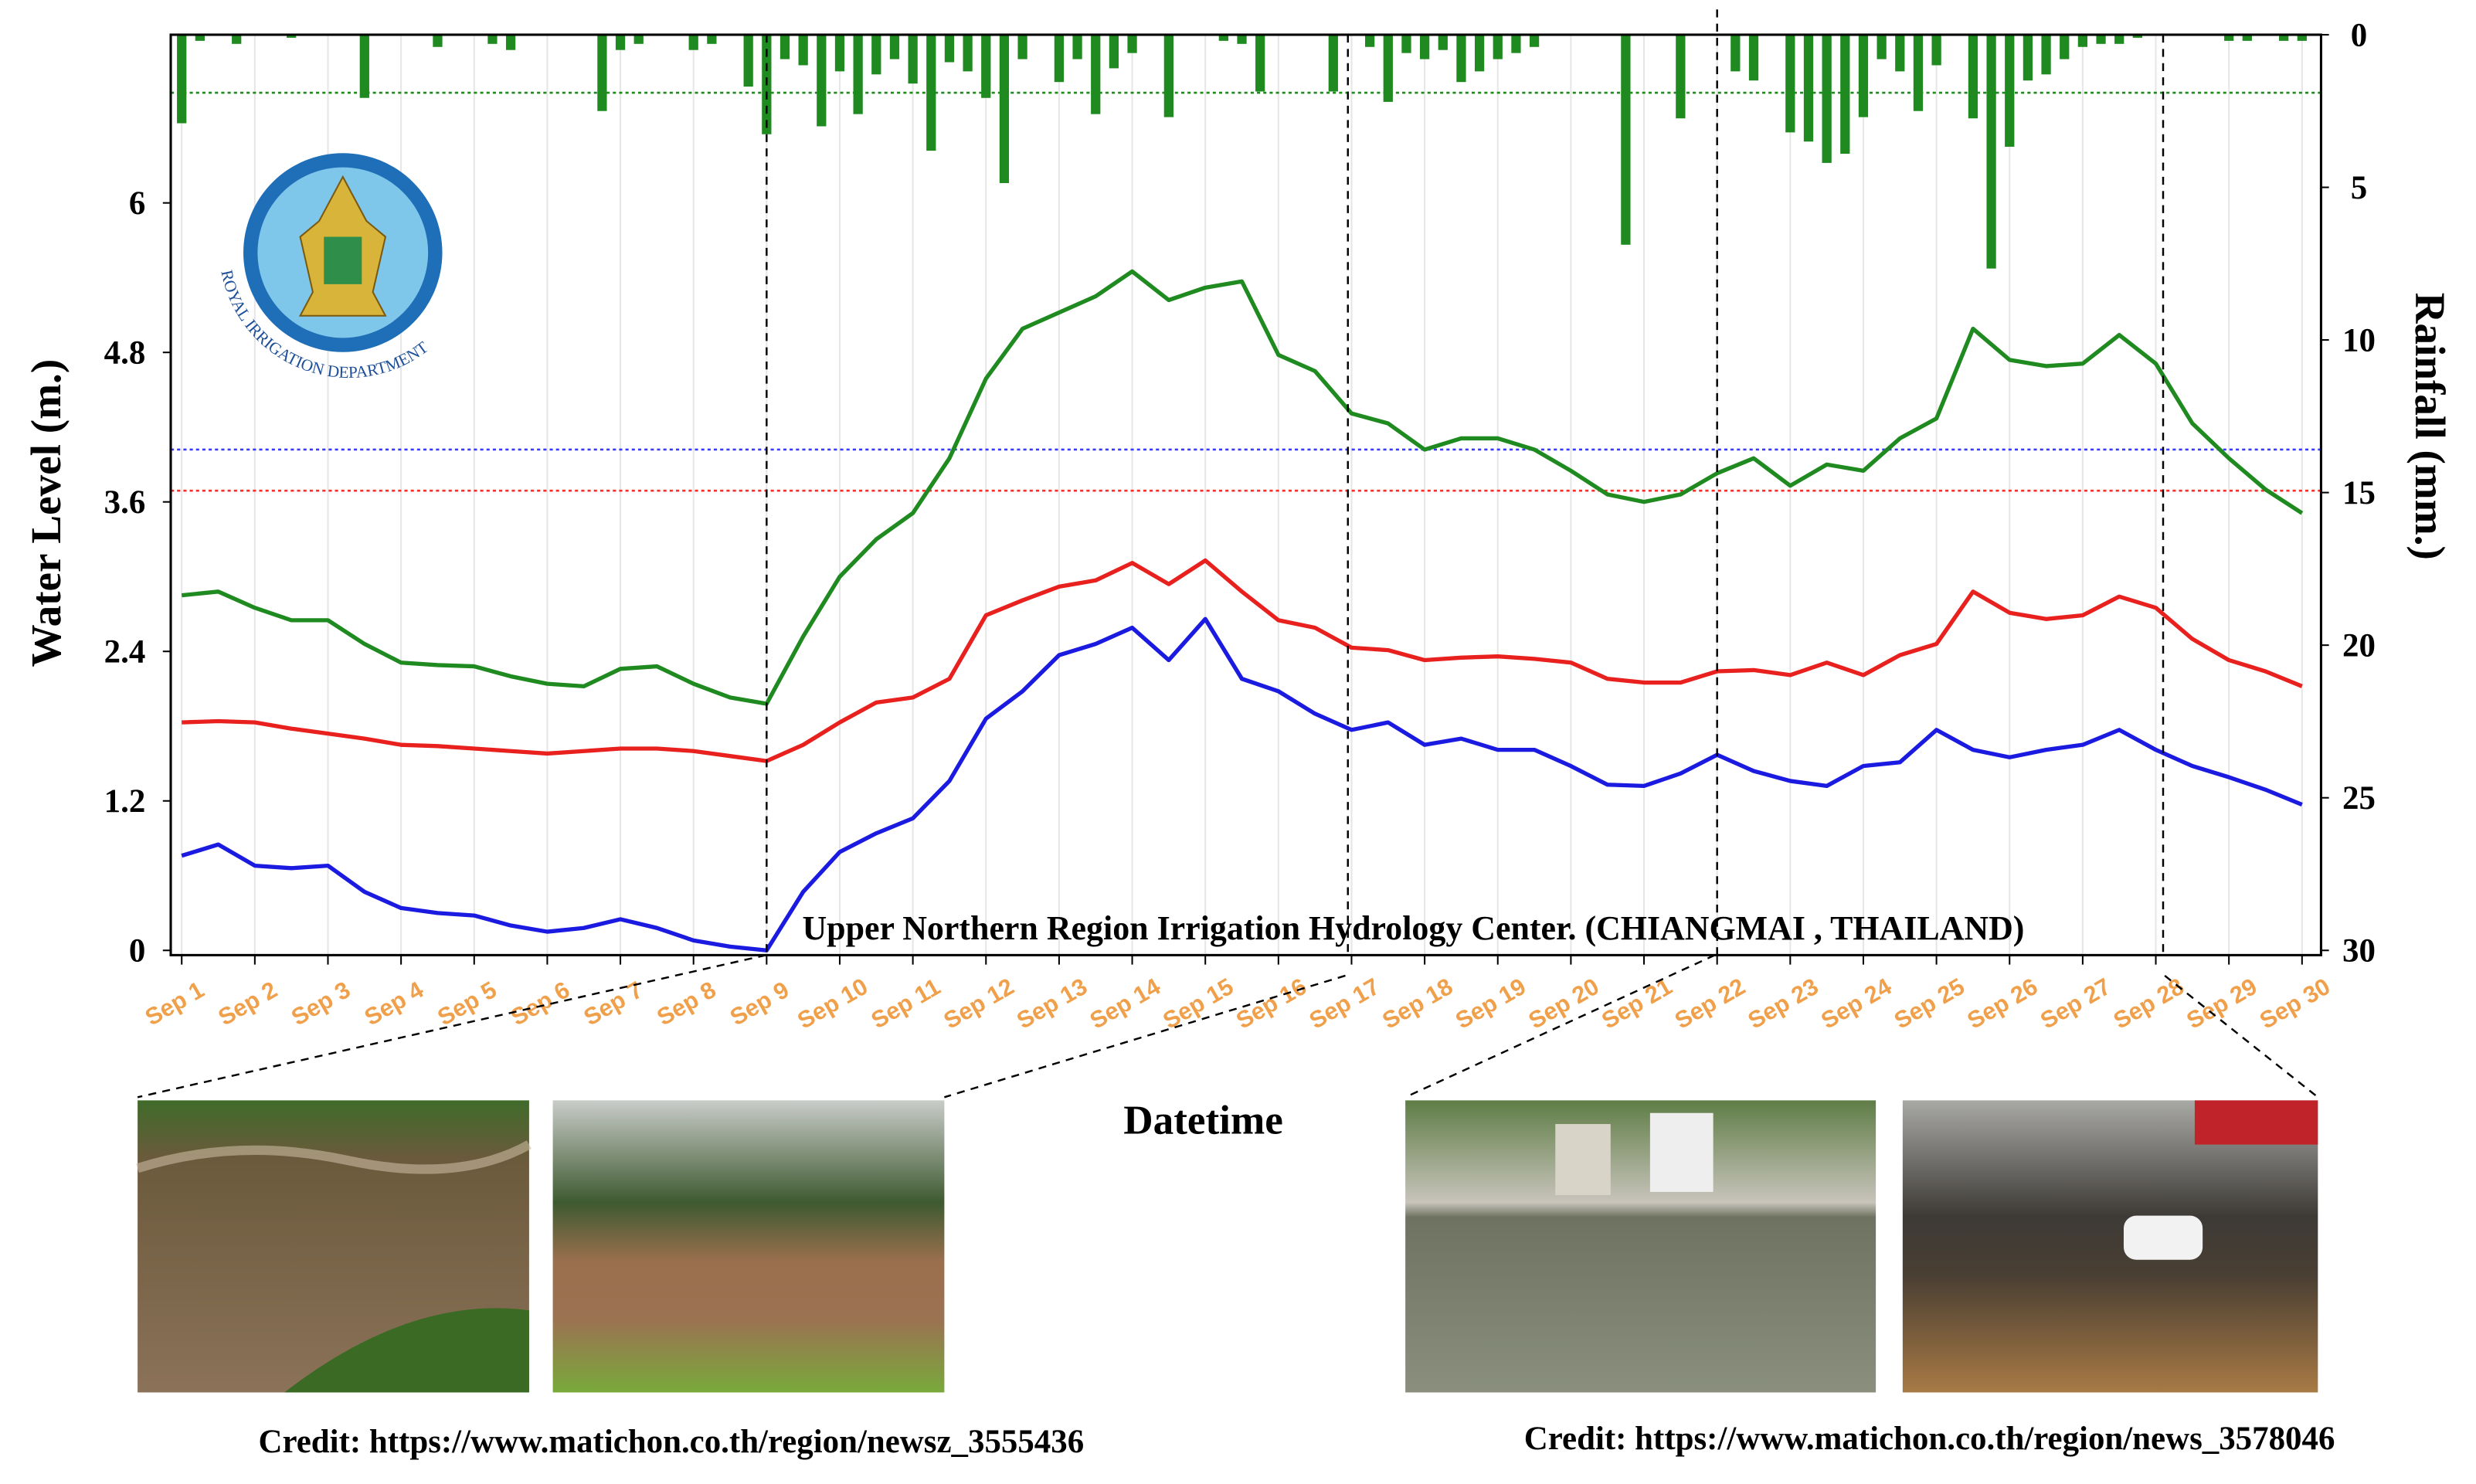 The height and width of the screenshot is (1484, 2476). Describe the element at coordinates (125, 802) in the screenshot. I see `y-tick-label: 1.2` at that location.